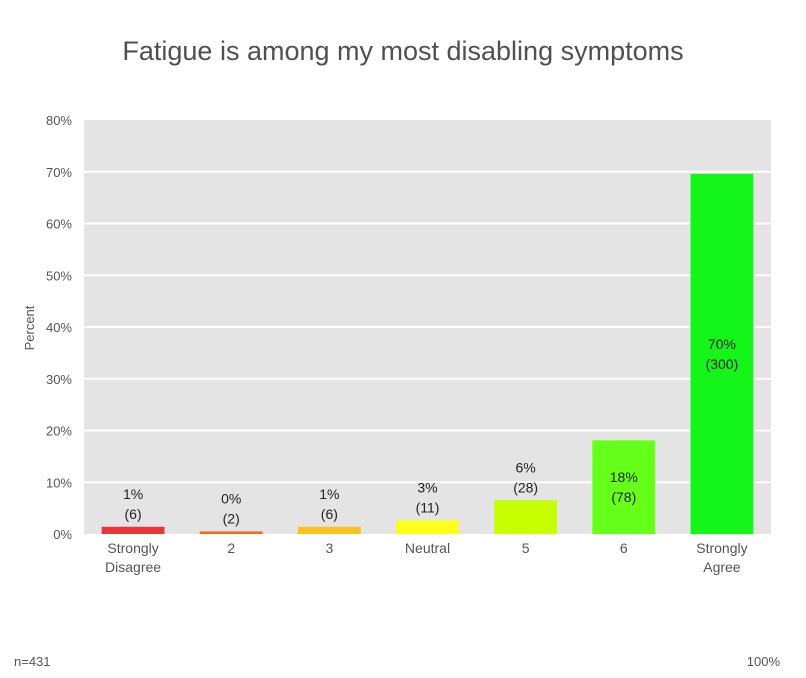  What do you see at coordinates (623, 497) in the screenshot?
I see `bar-count-label: (78)` at bounding box center [623, 497].